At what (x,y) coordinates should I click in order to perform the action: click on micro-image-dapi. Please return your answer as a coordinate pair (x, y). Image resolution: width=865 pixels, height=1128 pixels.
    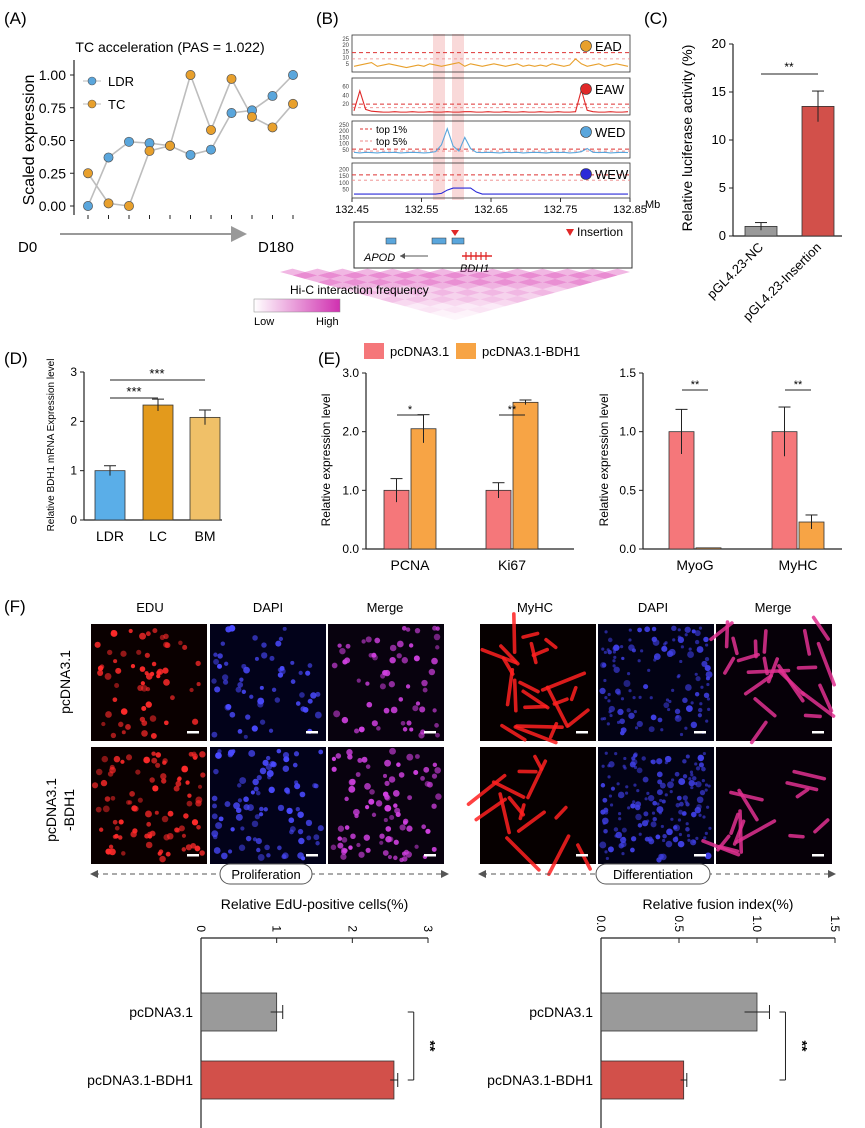
    Looking at the image, I should click on (268, 682).